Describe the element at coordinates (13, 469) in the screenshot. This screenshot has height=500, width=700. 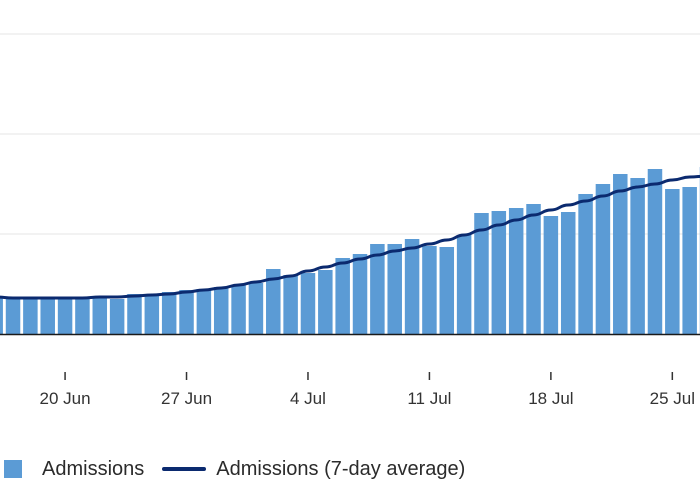
I see `legend-swatch-admissions` at that location.